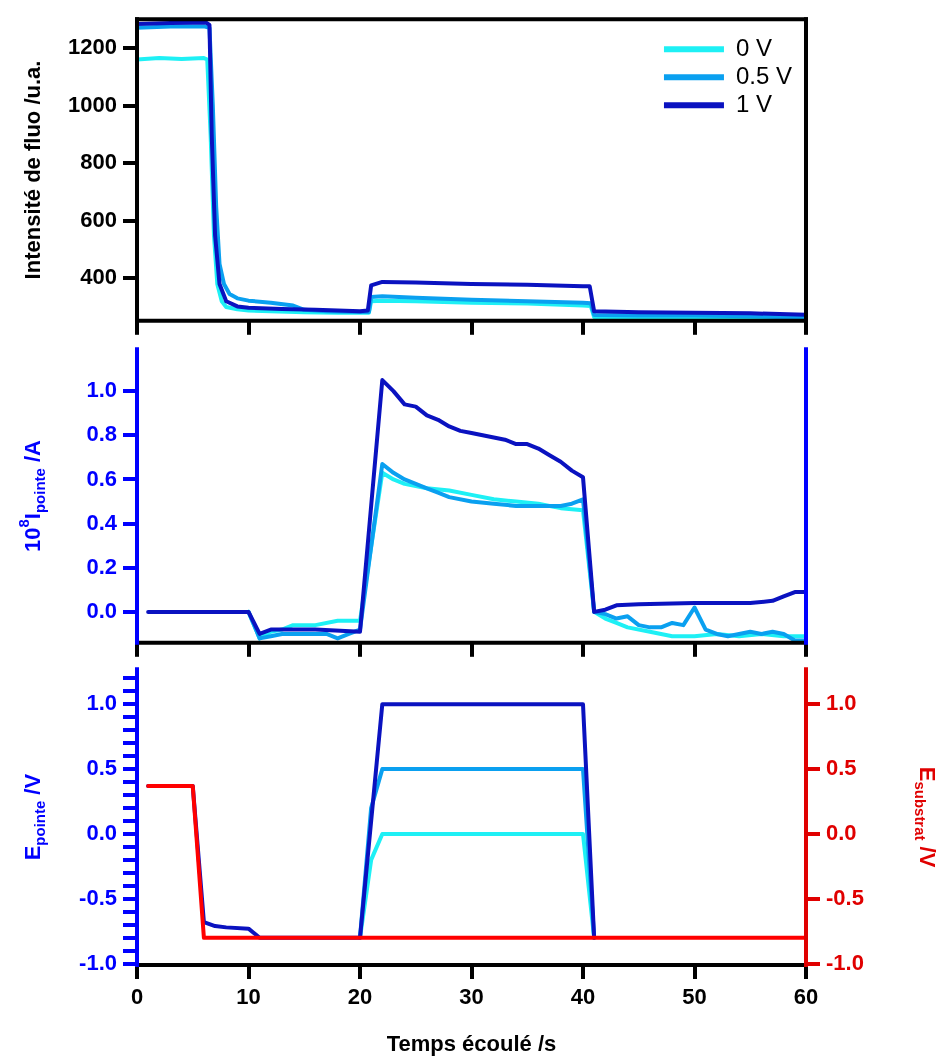 This screenshot has height=1058, width=939. What do you see at coordinates (841, 768) in the screenshot?
I see `y2-tick-label: 0.5` at bounding box center [841, 768].